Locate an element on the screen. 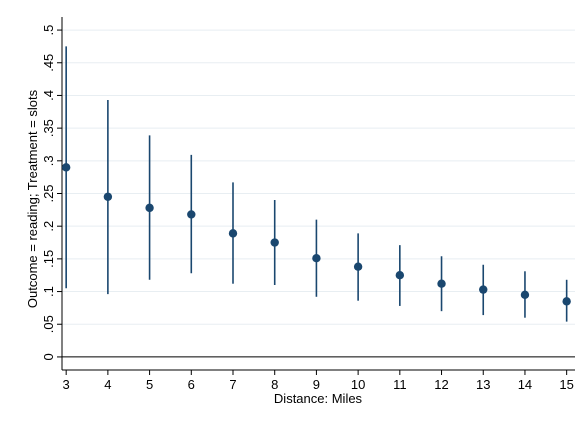 This screenshot has height=423, width=584. x-tick-label-6: 9 is located at coordinates (316, 384).